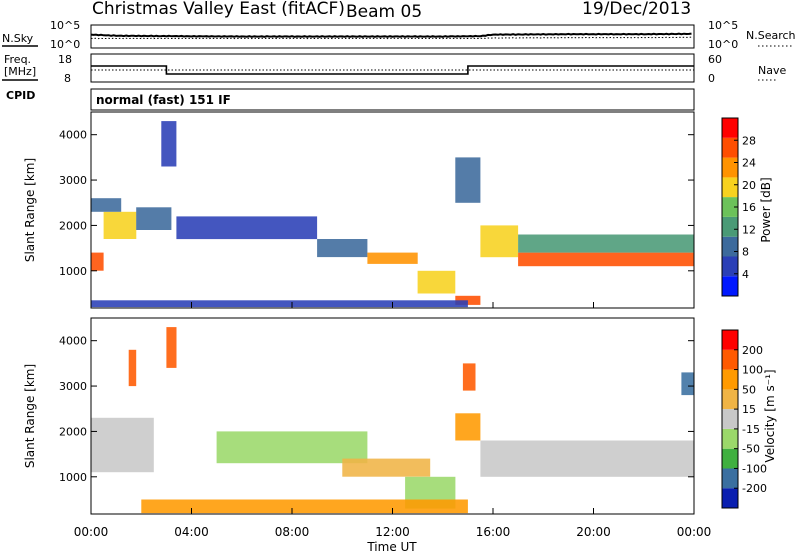  What do you see at coordinates (73, 225) in the screenshot?
I see `power-ytick-label: 2000` at bounding box center [73, 225].